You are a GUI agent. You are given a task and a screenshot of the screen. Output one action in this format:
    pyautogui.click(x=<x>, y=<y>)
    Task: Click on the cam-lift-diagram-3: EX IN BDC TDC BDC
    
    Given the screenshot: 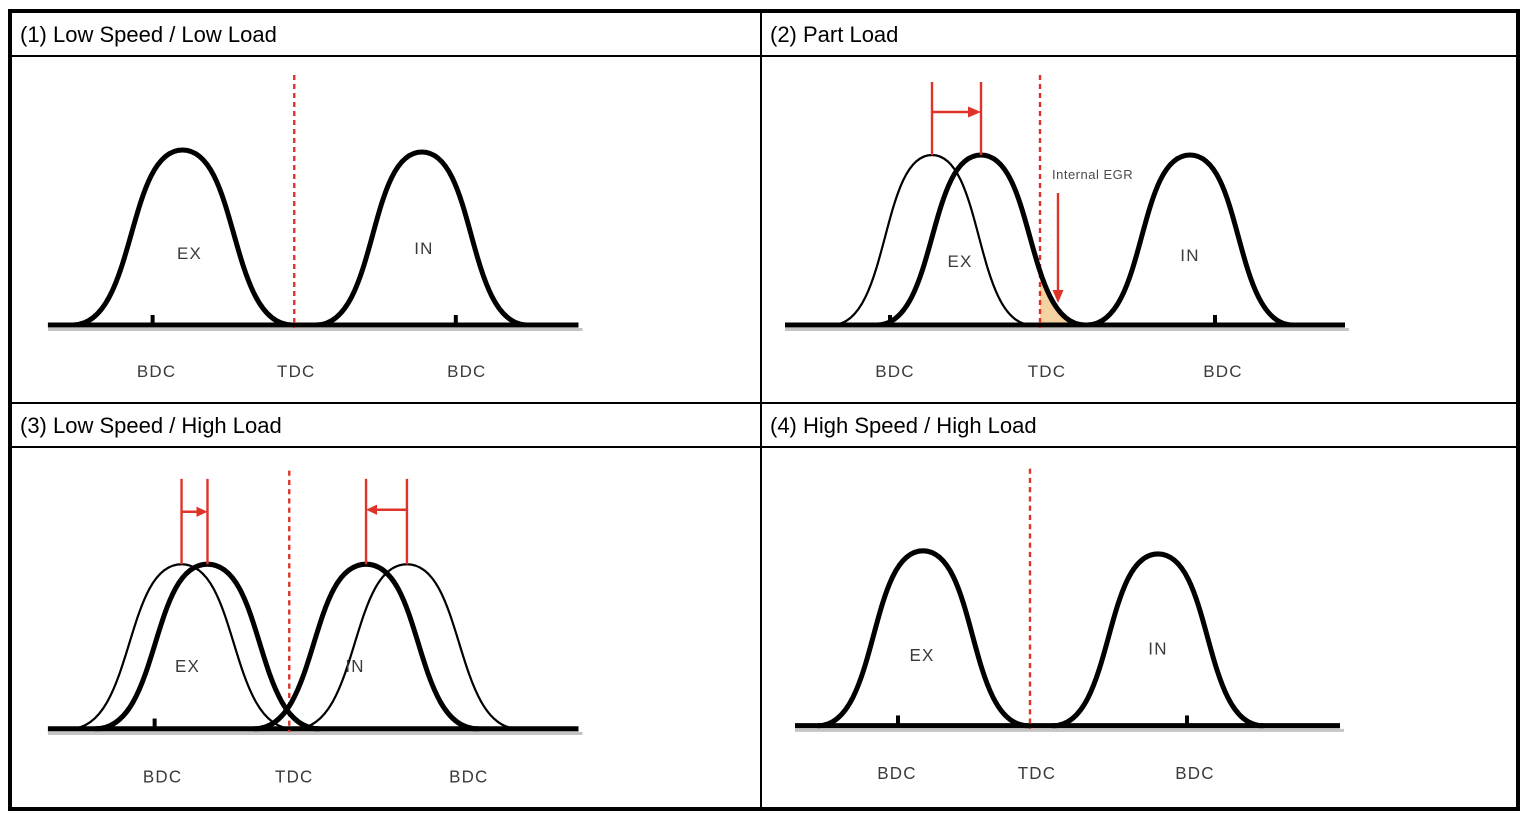 What is the action you would take?
    pyautogui.click(x=315, y=628)
    